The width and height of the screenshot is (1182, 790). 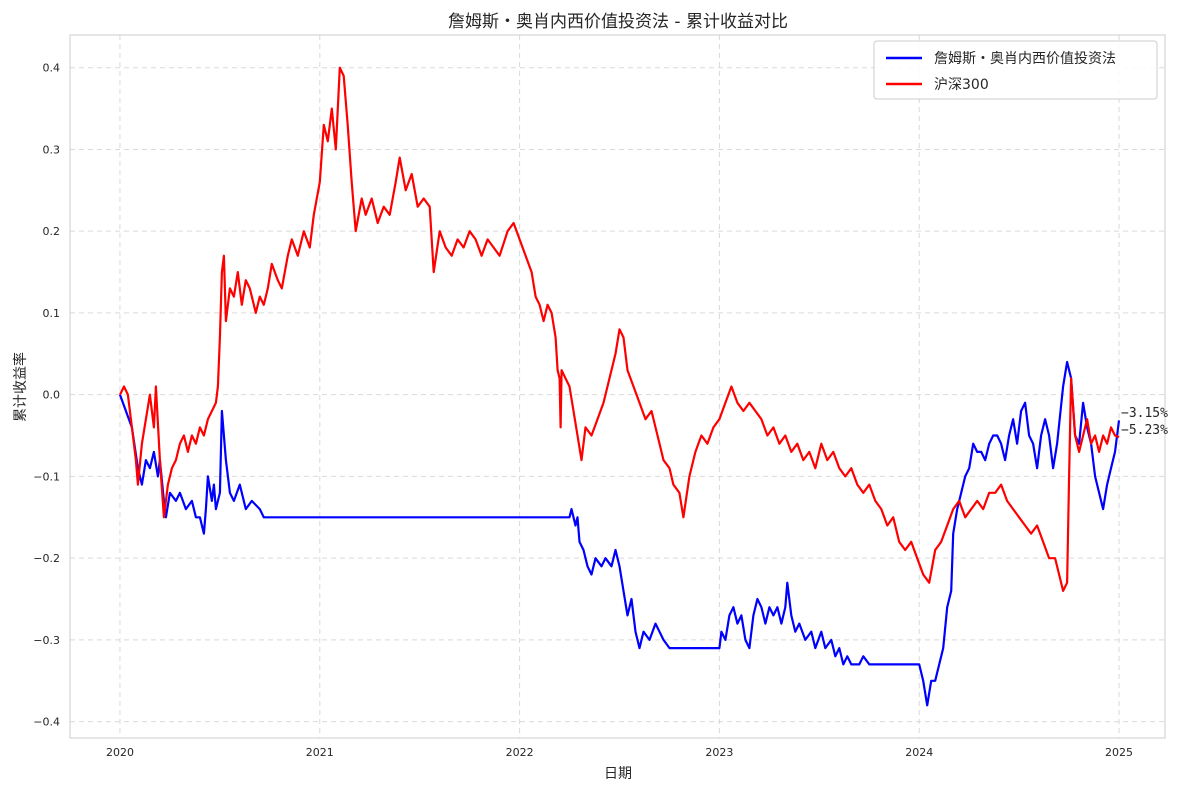 What do you see at coordinates (46, 558) in the screenshot?
I see `y-tick-label: −0.2` at bounding box center [46, 558].